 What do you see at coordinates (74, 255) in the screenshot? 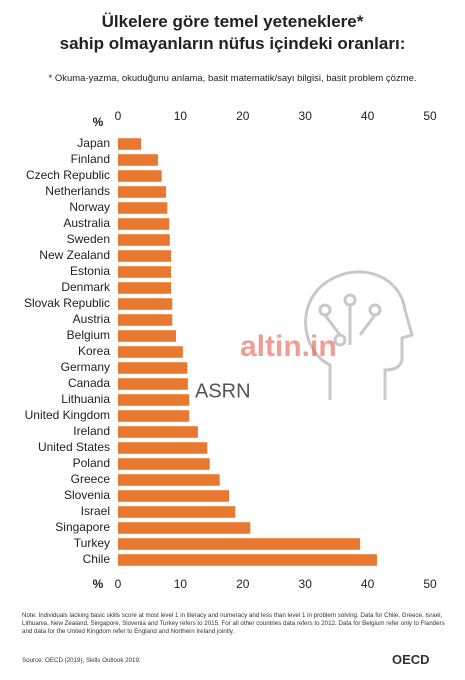
I see `y-tick-label: New Zealand` at bounding box center [74, 255].